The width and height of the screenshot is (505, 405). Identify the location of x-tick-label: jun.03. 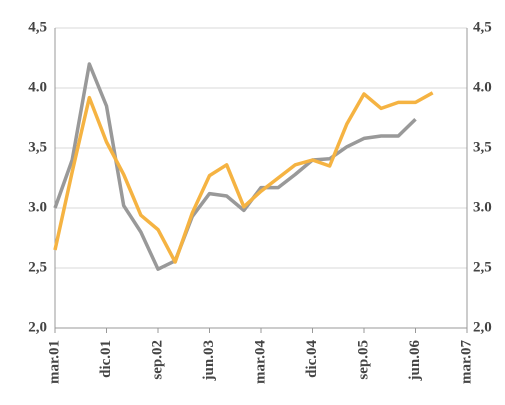
(209, 360).